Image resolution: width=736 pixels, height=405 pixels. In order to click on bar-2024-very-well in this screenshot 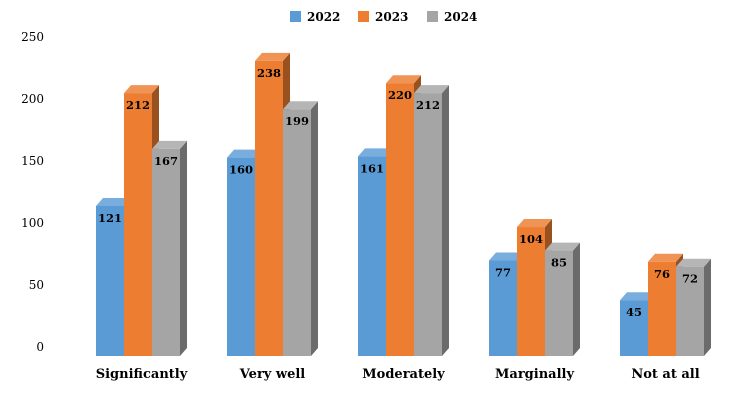, I will do `click(300, 229)`.